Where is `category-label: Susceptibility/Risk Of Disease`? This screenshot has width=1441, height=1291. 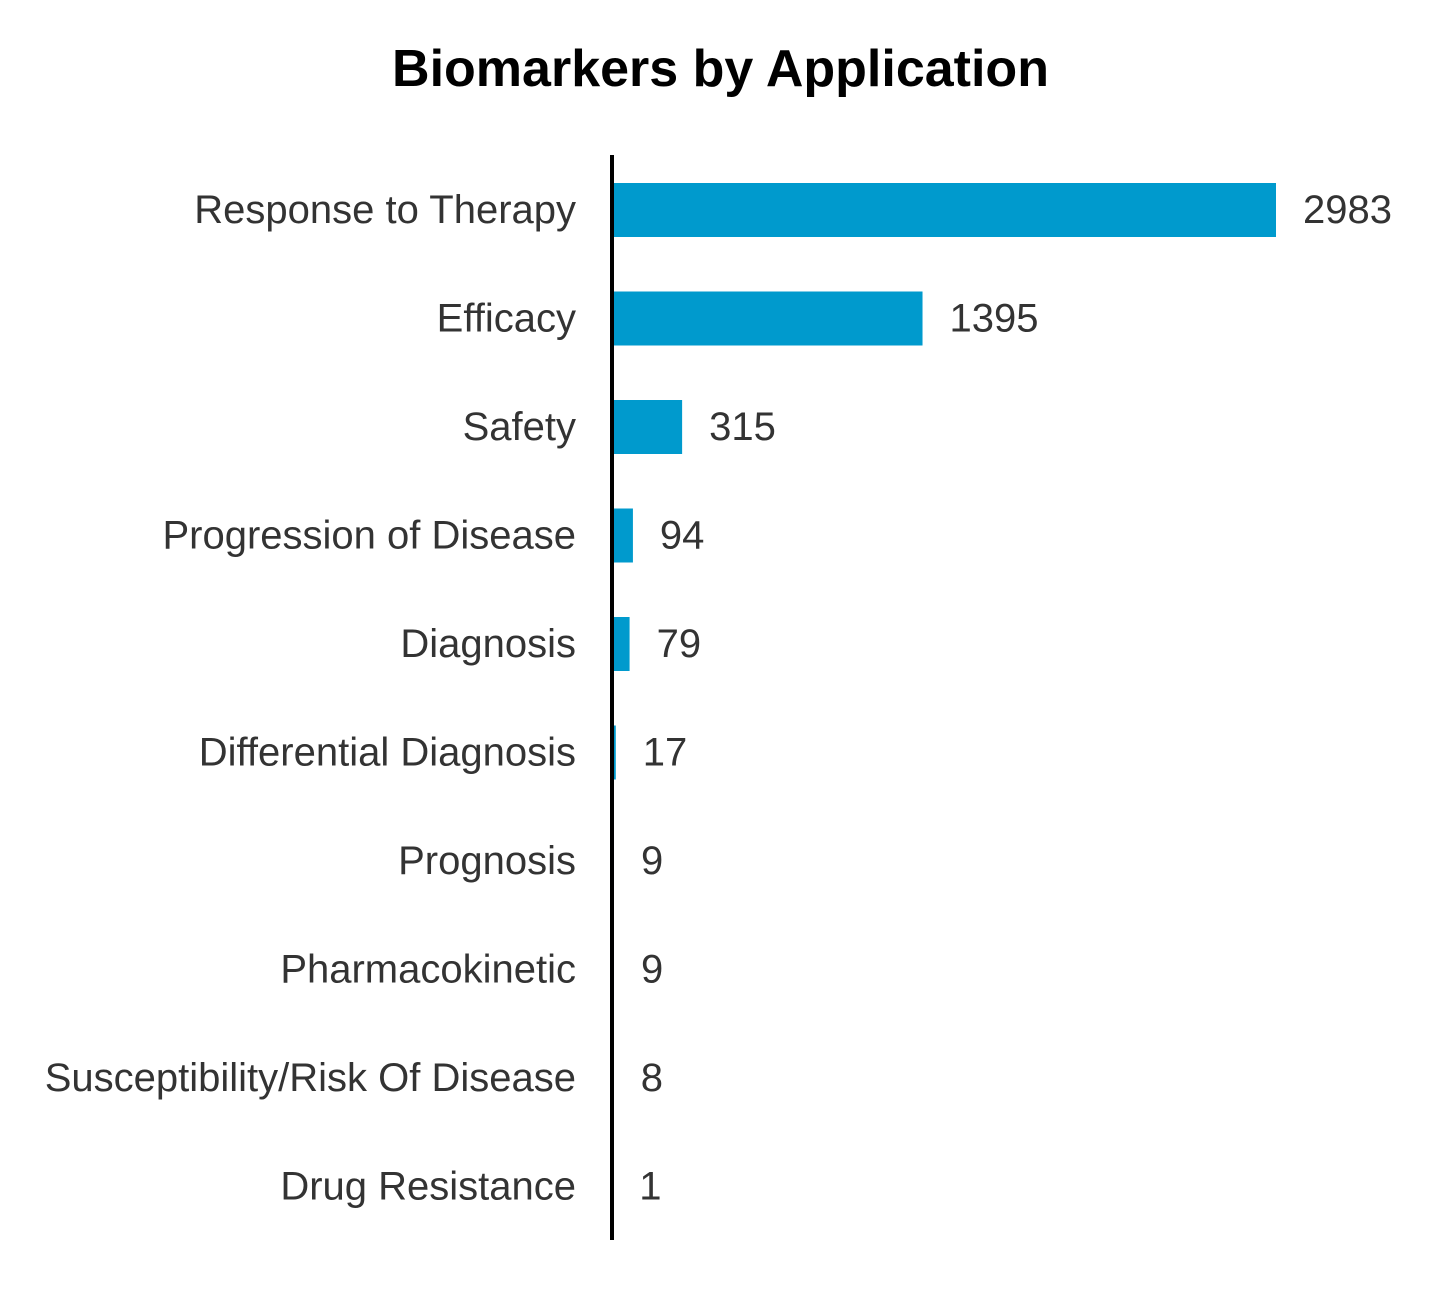 category-label: Susceptibility/Risk Of Disease is located at coordinates (310, 1078).